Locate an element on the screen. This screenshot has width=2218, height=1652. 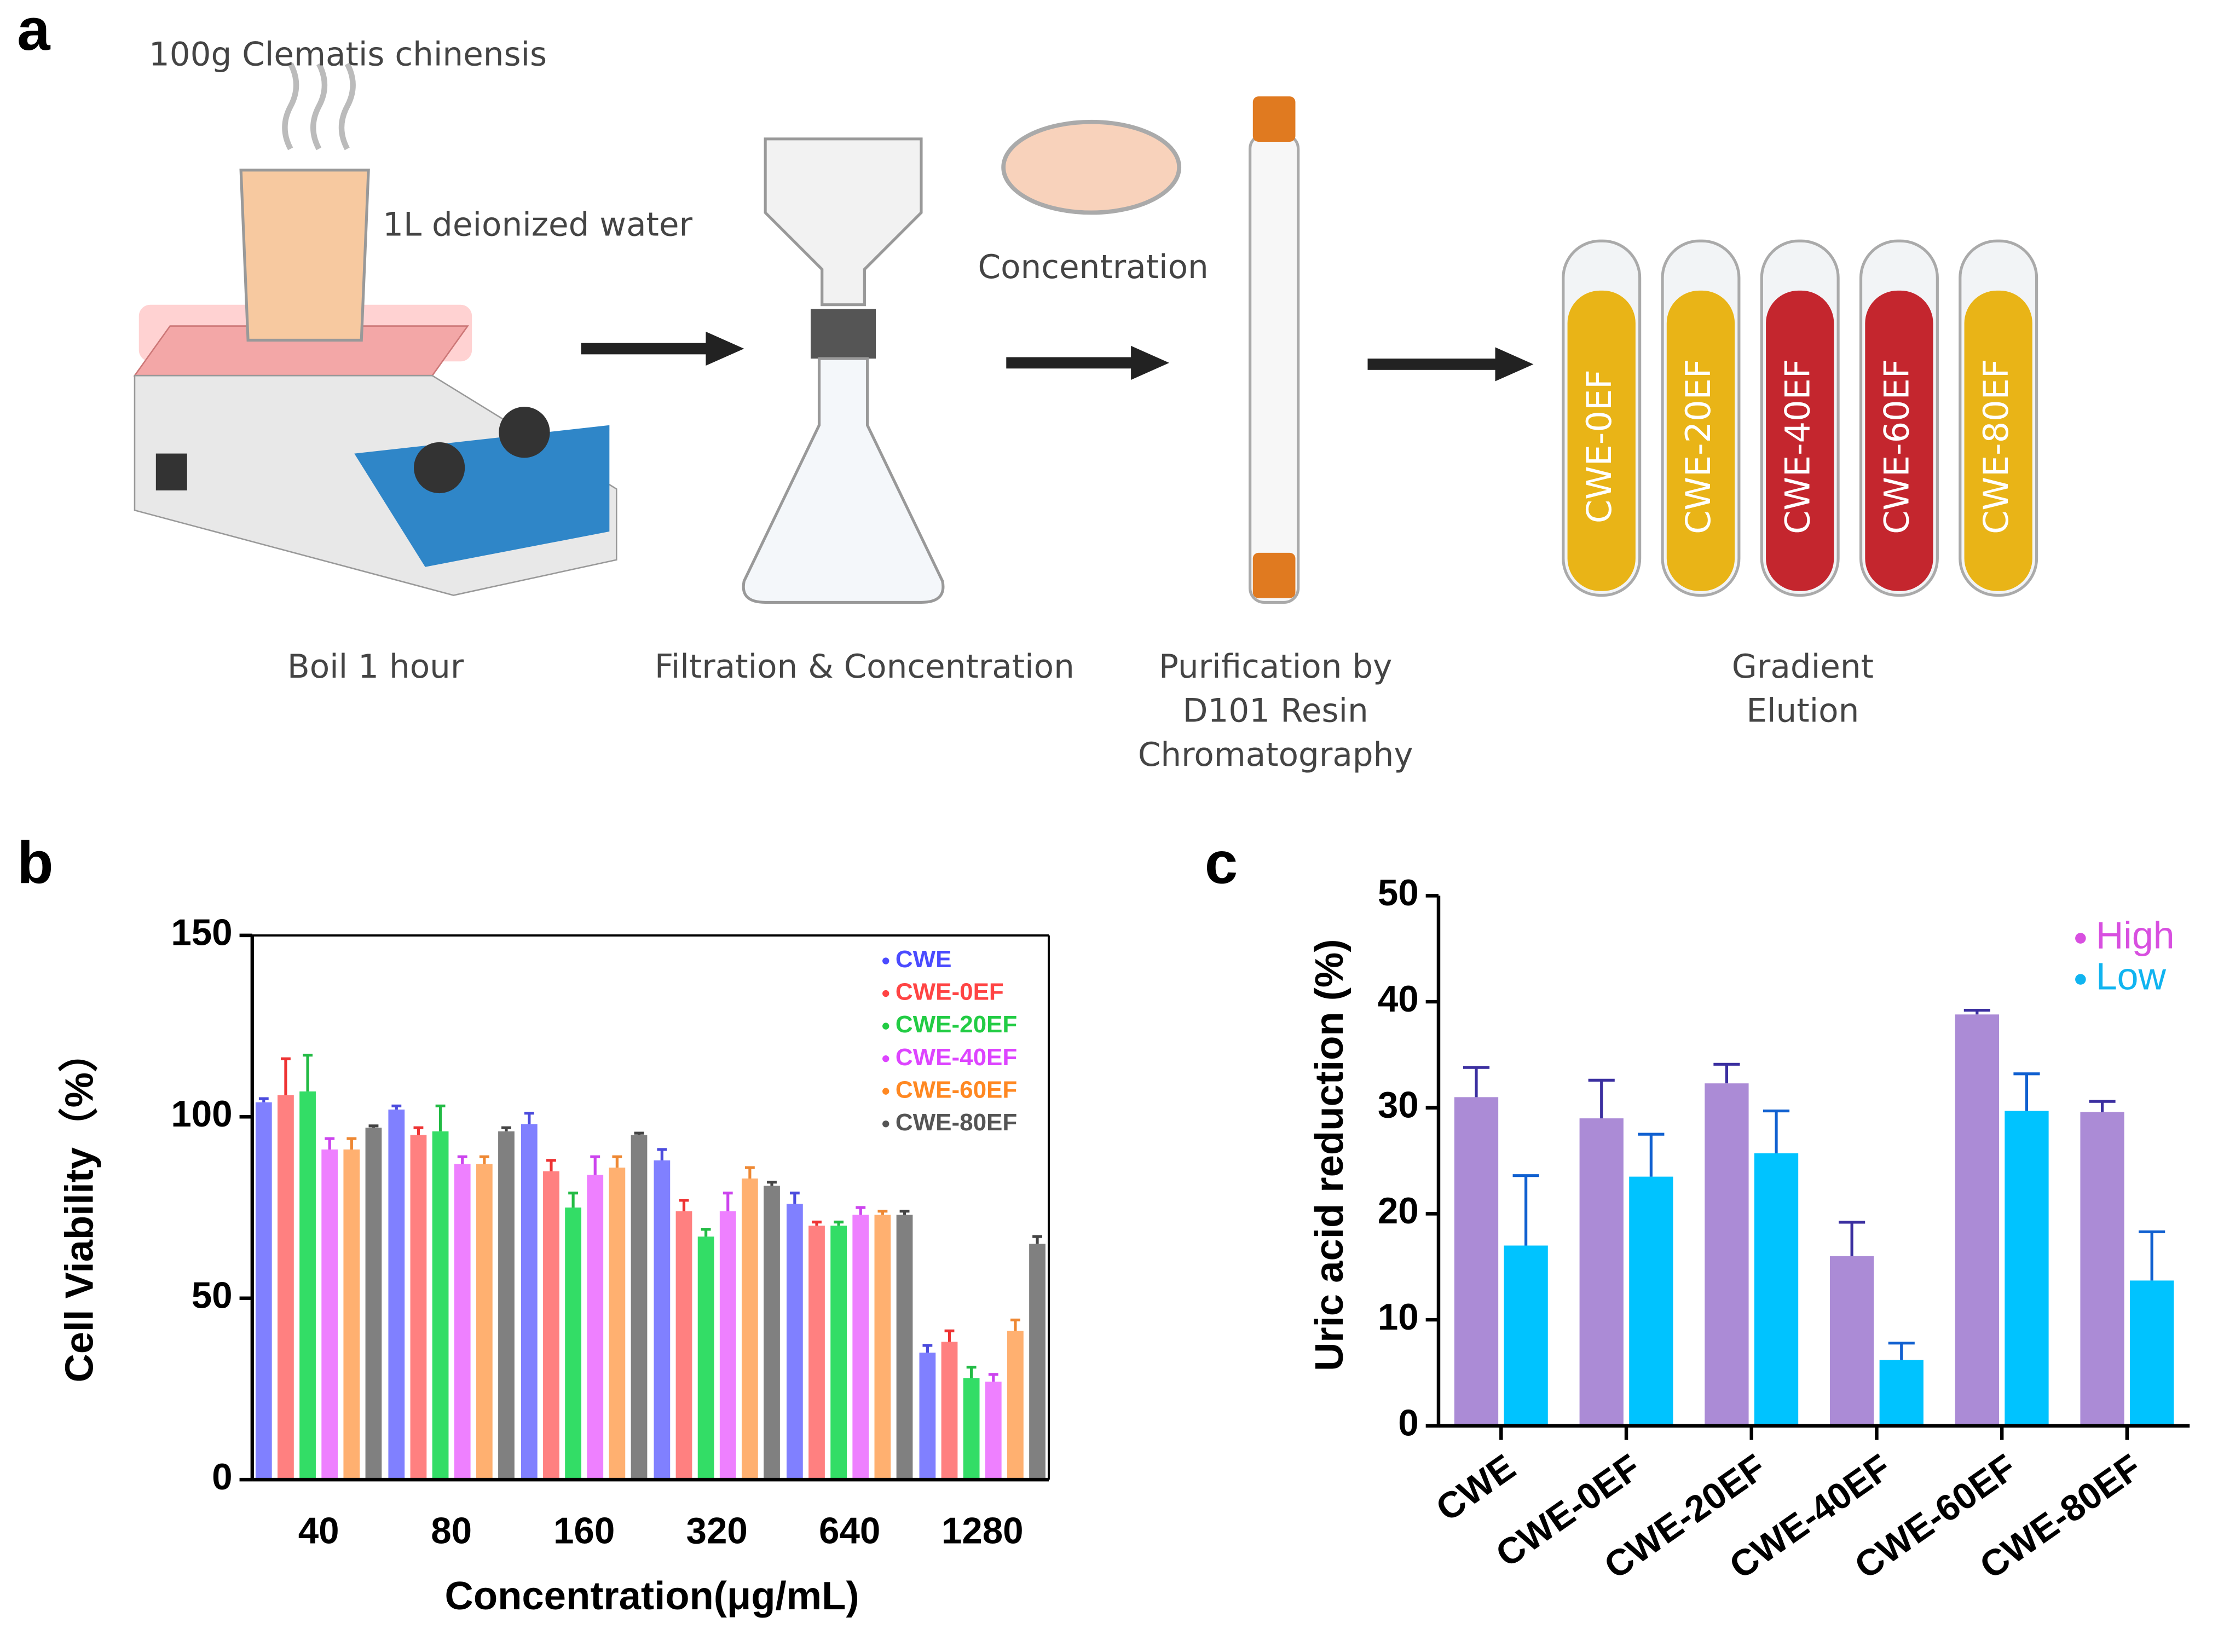
column is located at coordinates (1275, 369).